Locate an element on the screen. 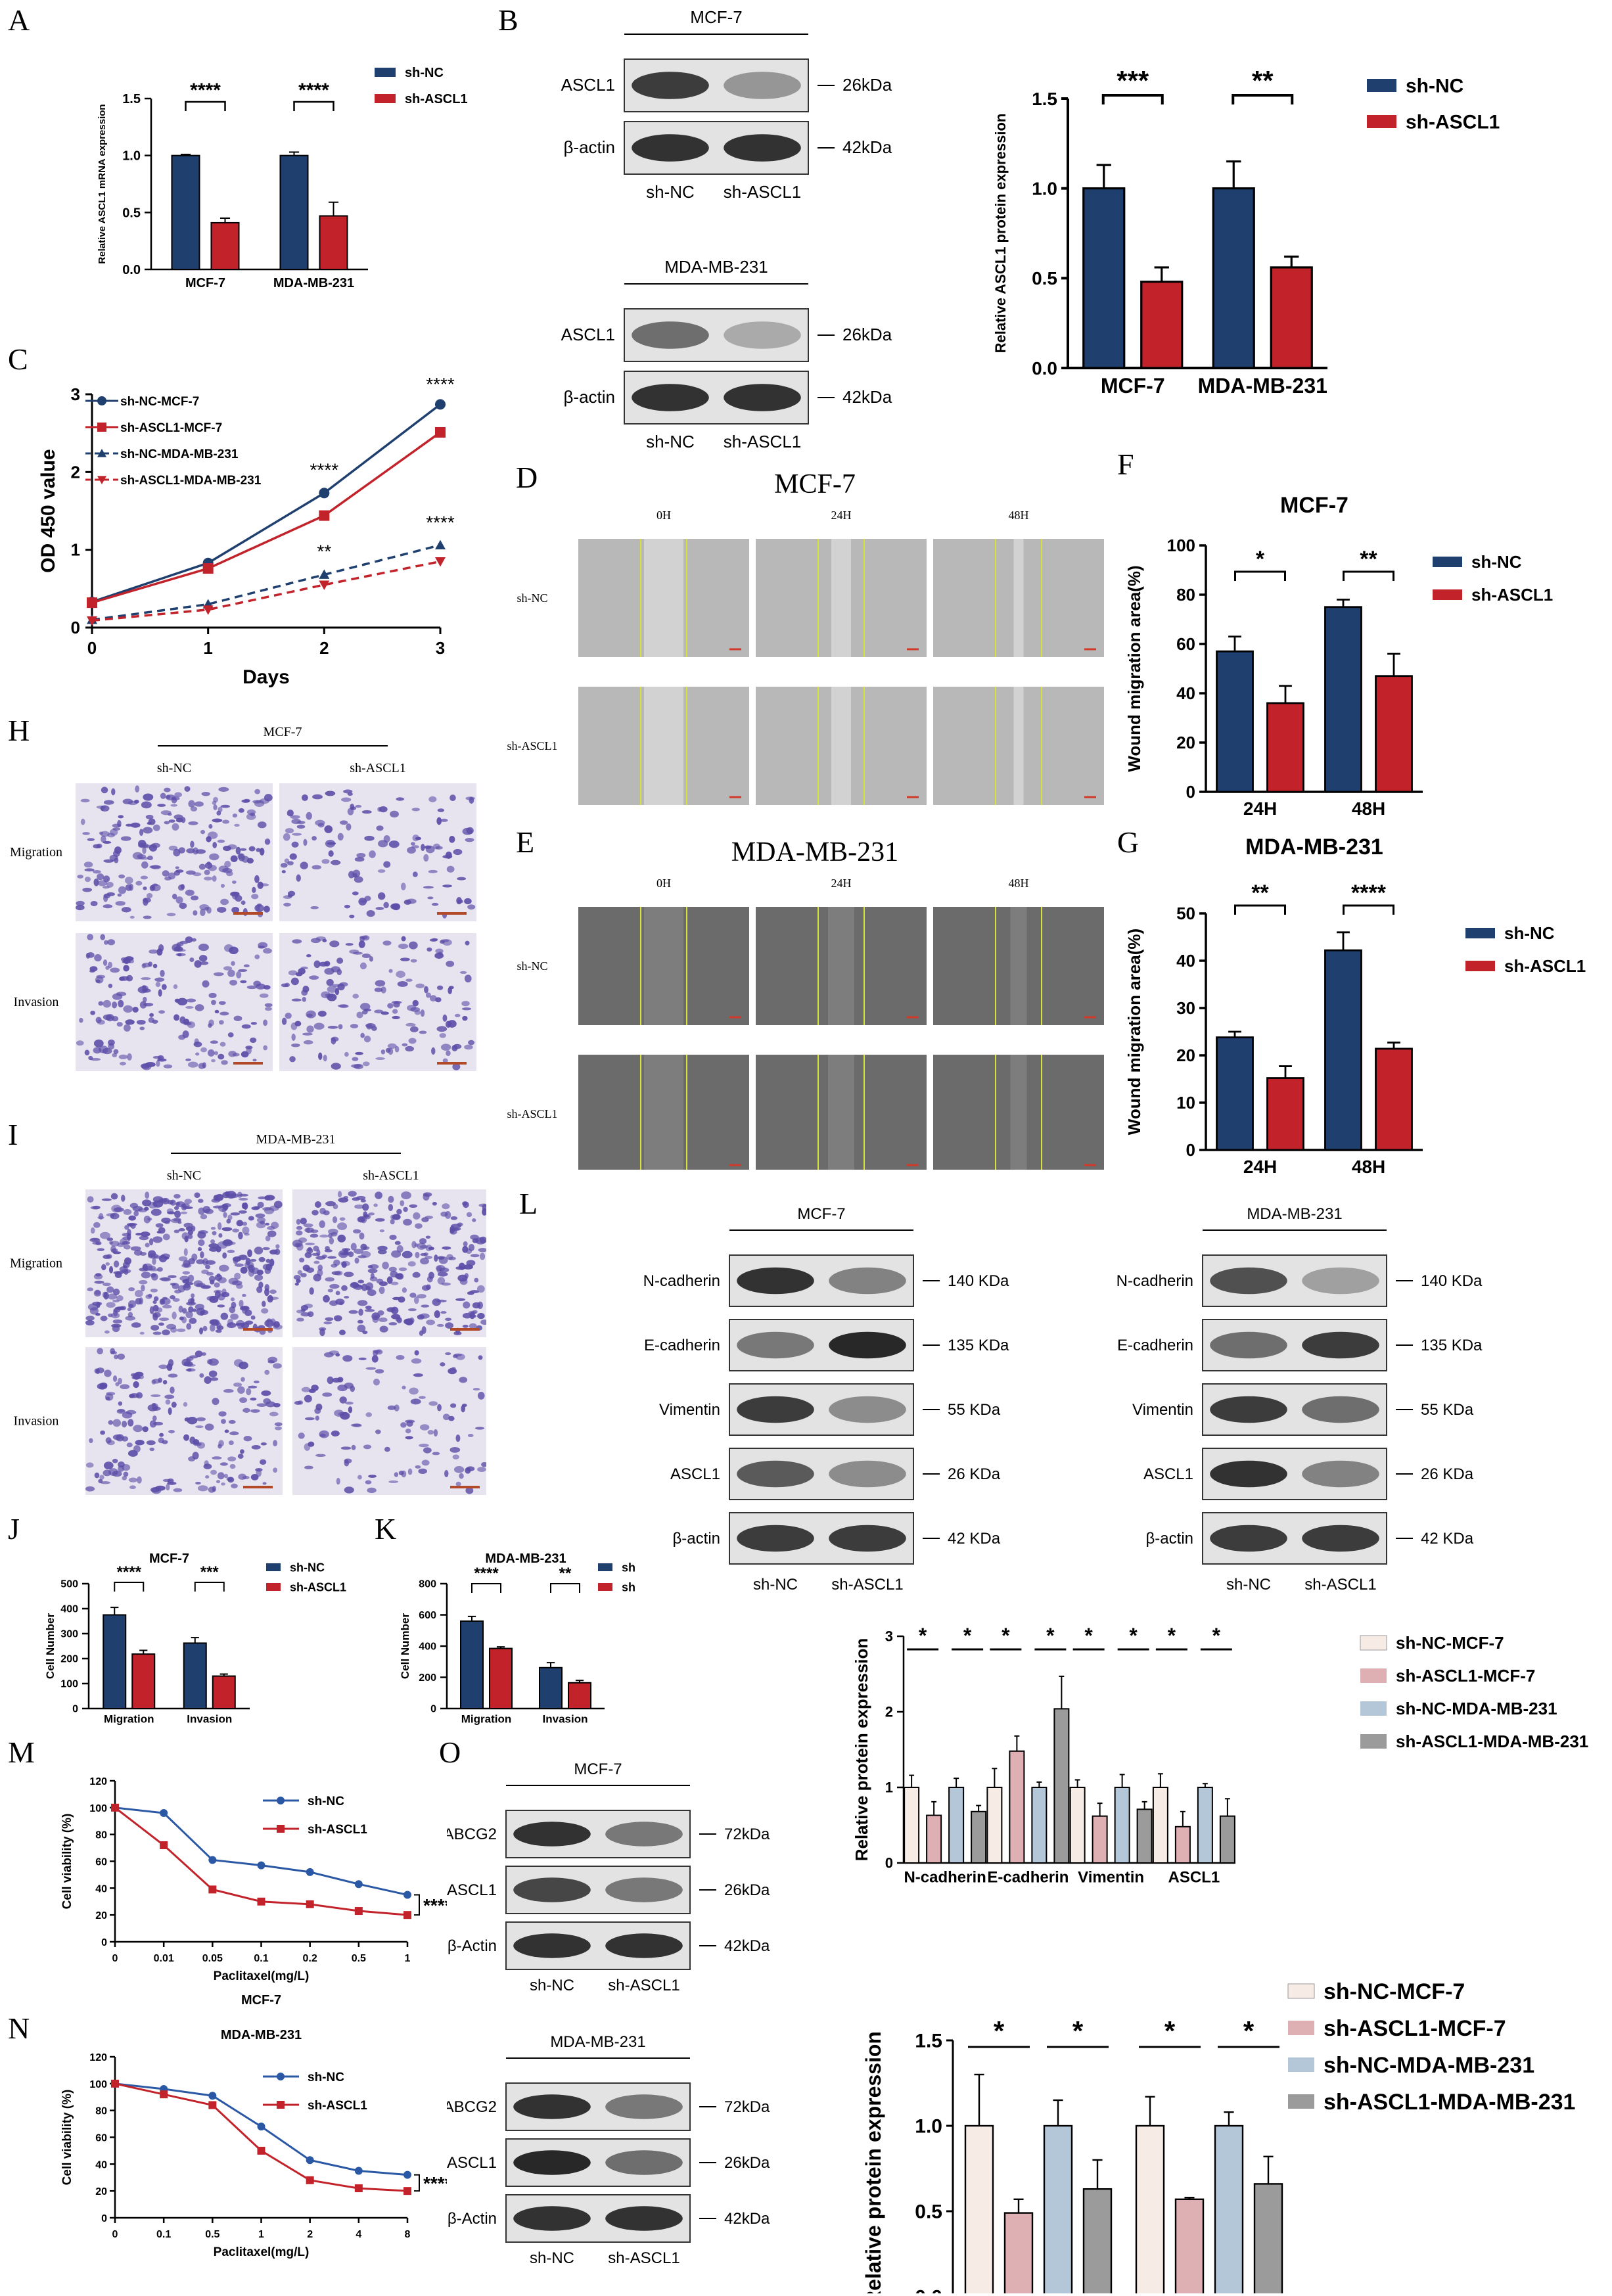 This screenshot has height=2296, width=1612. blot-size-label: 42kDa is located at coordinates (747, 2219).